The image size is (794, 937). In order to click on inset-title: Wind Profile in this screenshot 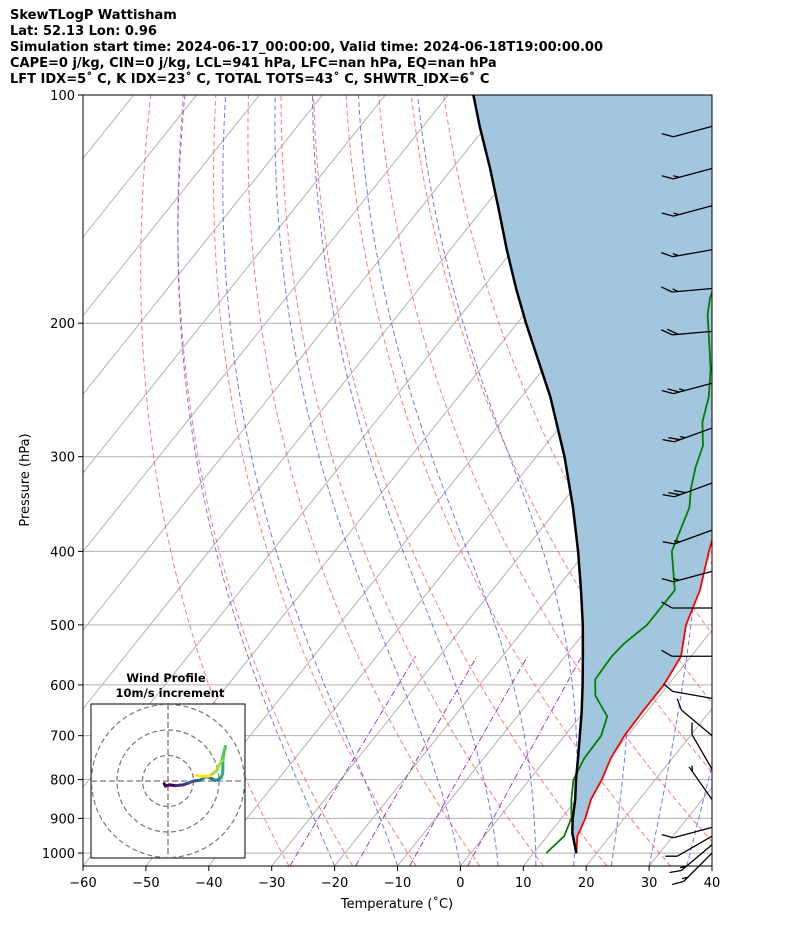, I will do `click(166, 678)`.